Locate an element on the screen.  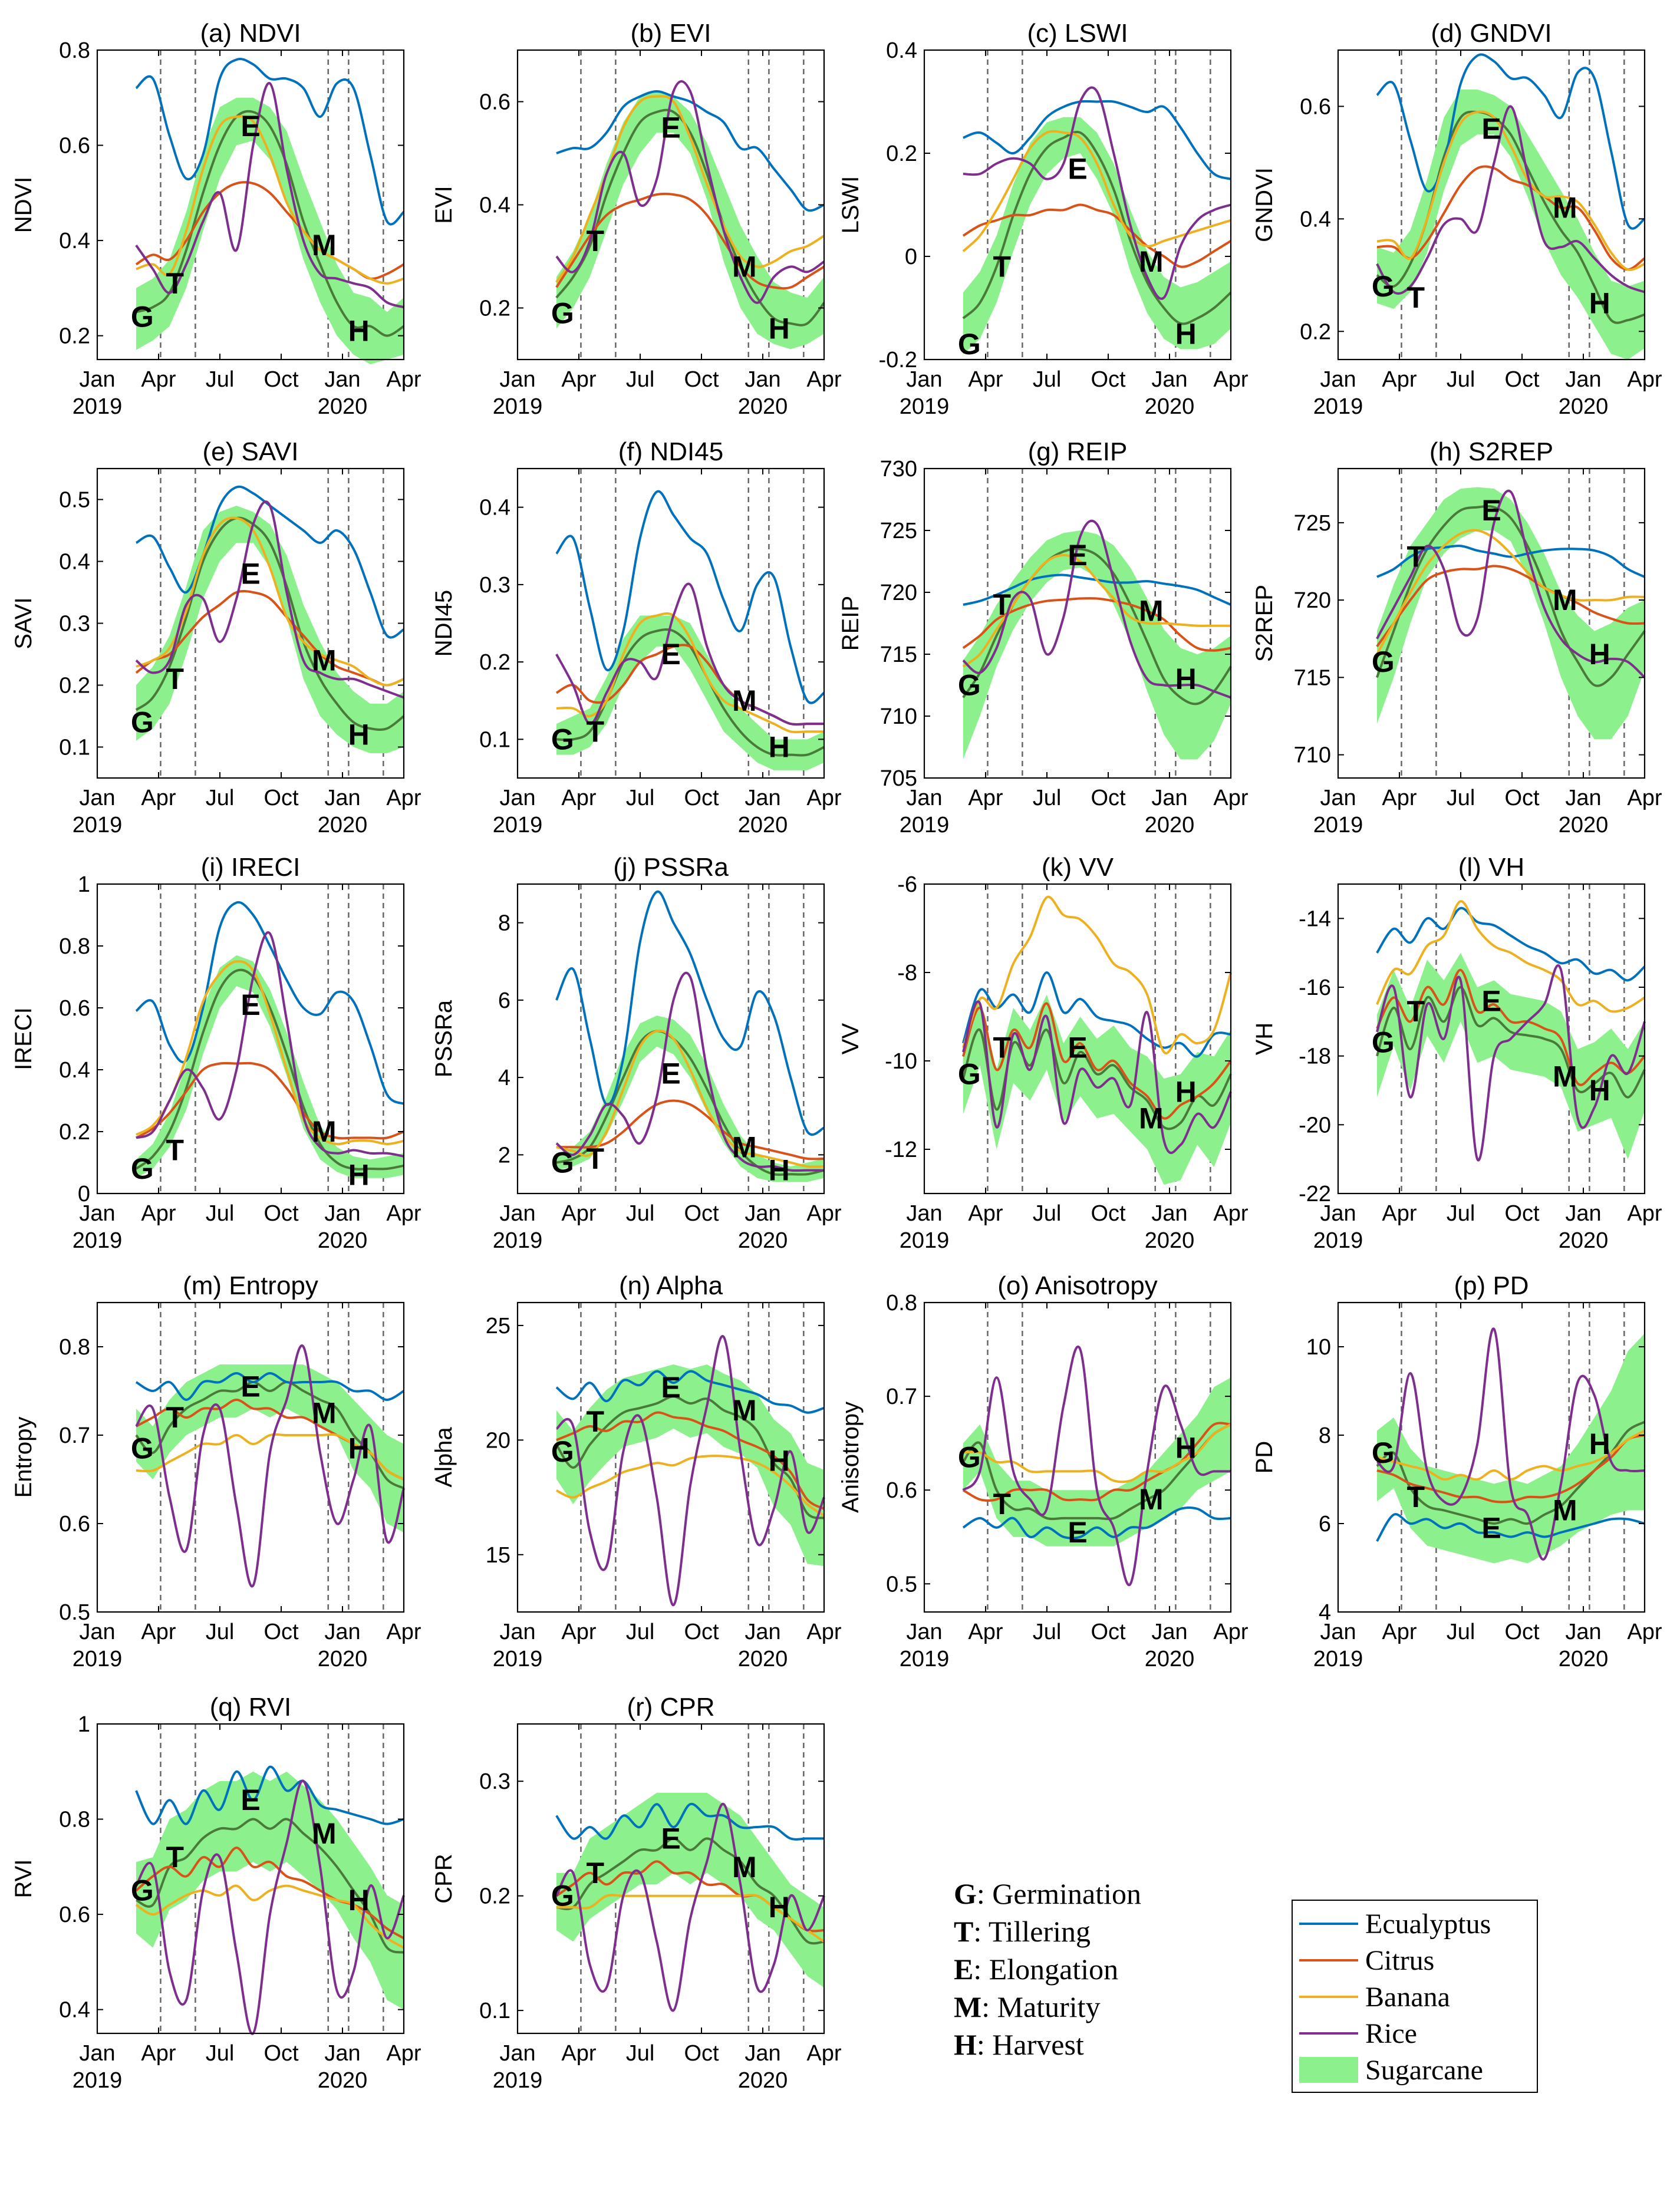
stage-key-letter: T is located at coordinates (963, 1931).